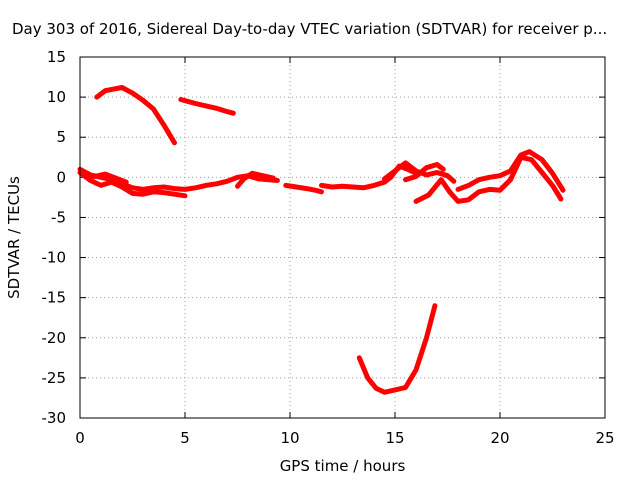 The image size is (640, 480). What do you see at coordinates (54, 378) in the screenshot?
I see `y-tick-label: -25` at bounding box center [54, 378].